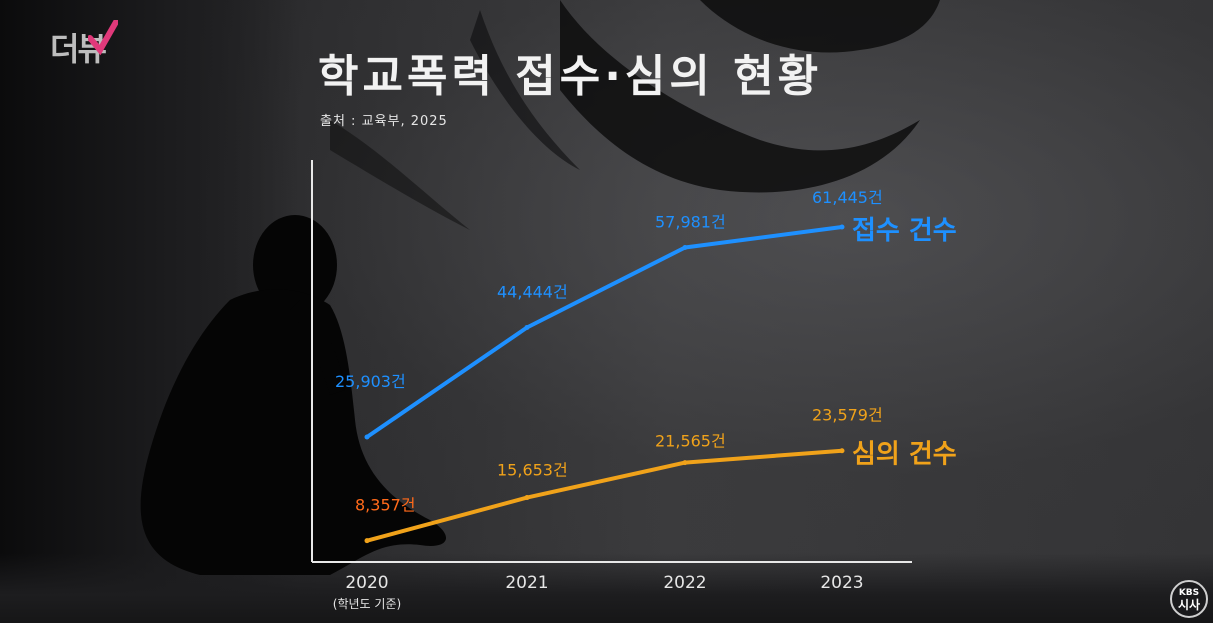 Image resolution: width=1213 pixels, height=623 pixels. I want to click on data-label: 61,445건, so click(847, 197).